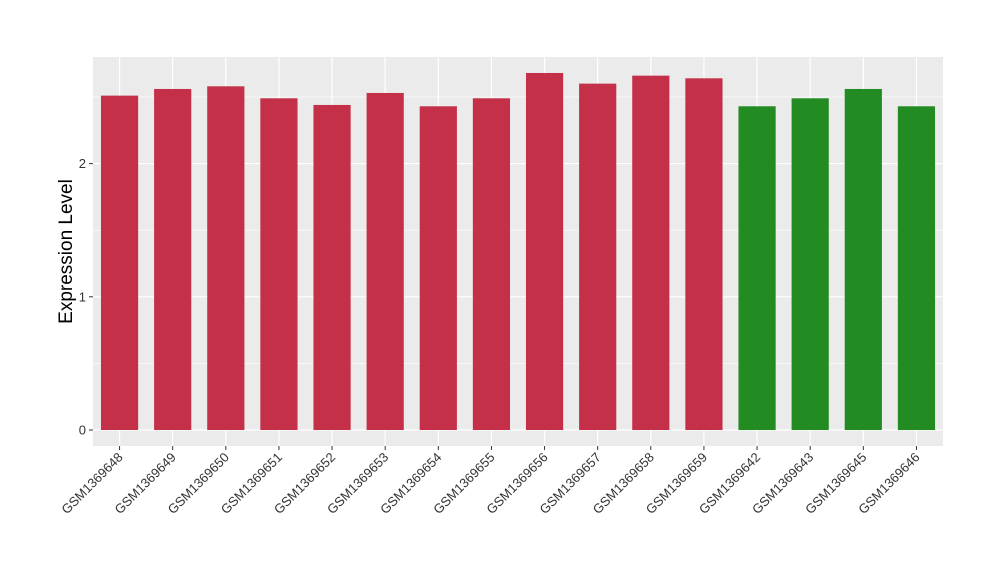 The width and height of the screenshot is (1000, 585). What do you see at coordinates (66, 251) in the screenshot?
I see `y-axis-title: Expression Level` at bounding box center [66, 251].